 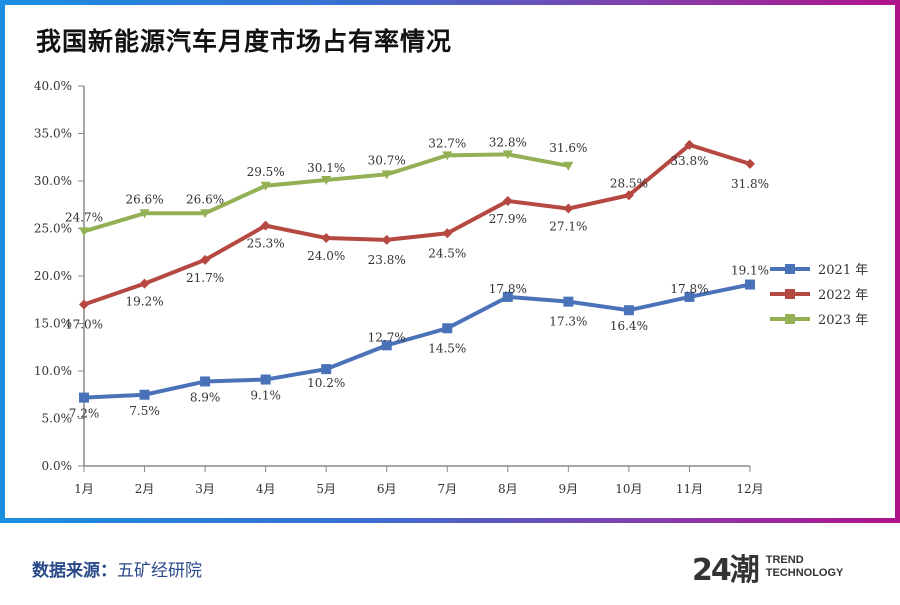 I want to click on data-label: 24.7%, so click(x=84, y=217).